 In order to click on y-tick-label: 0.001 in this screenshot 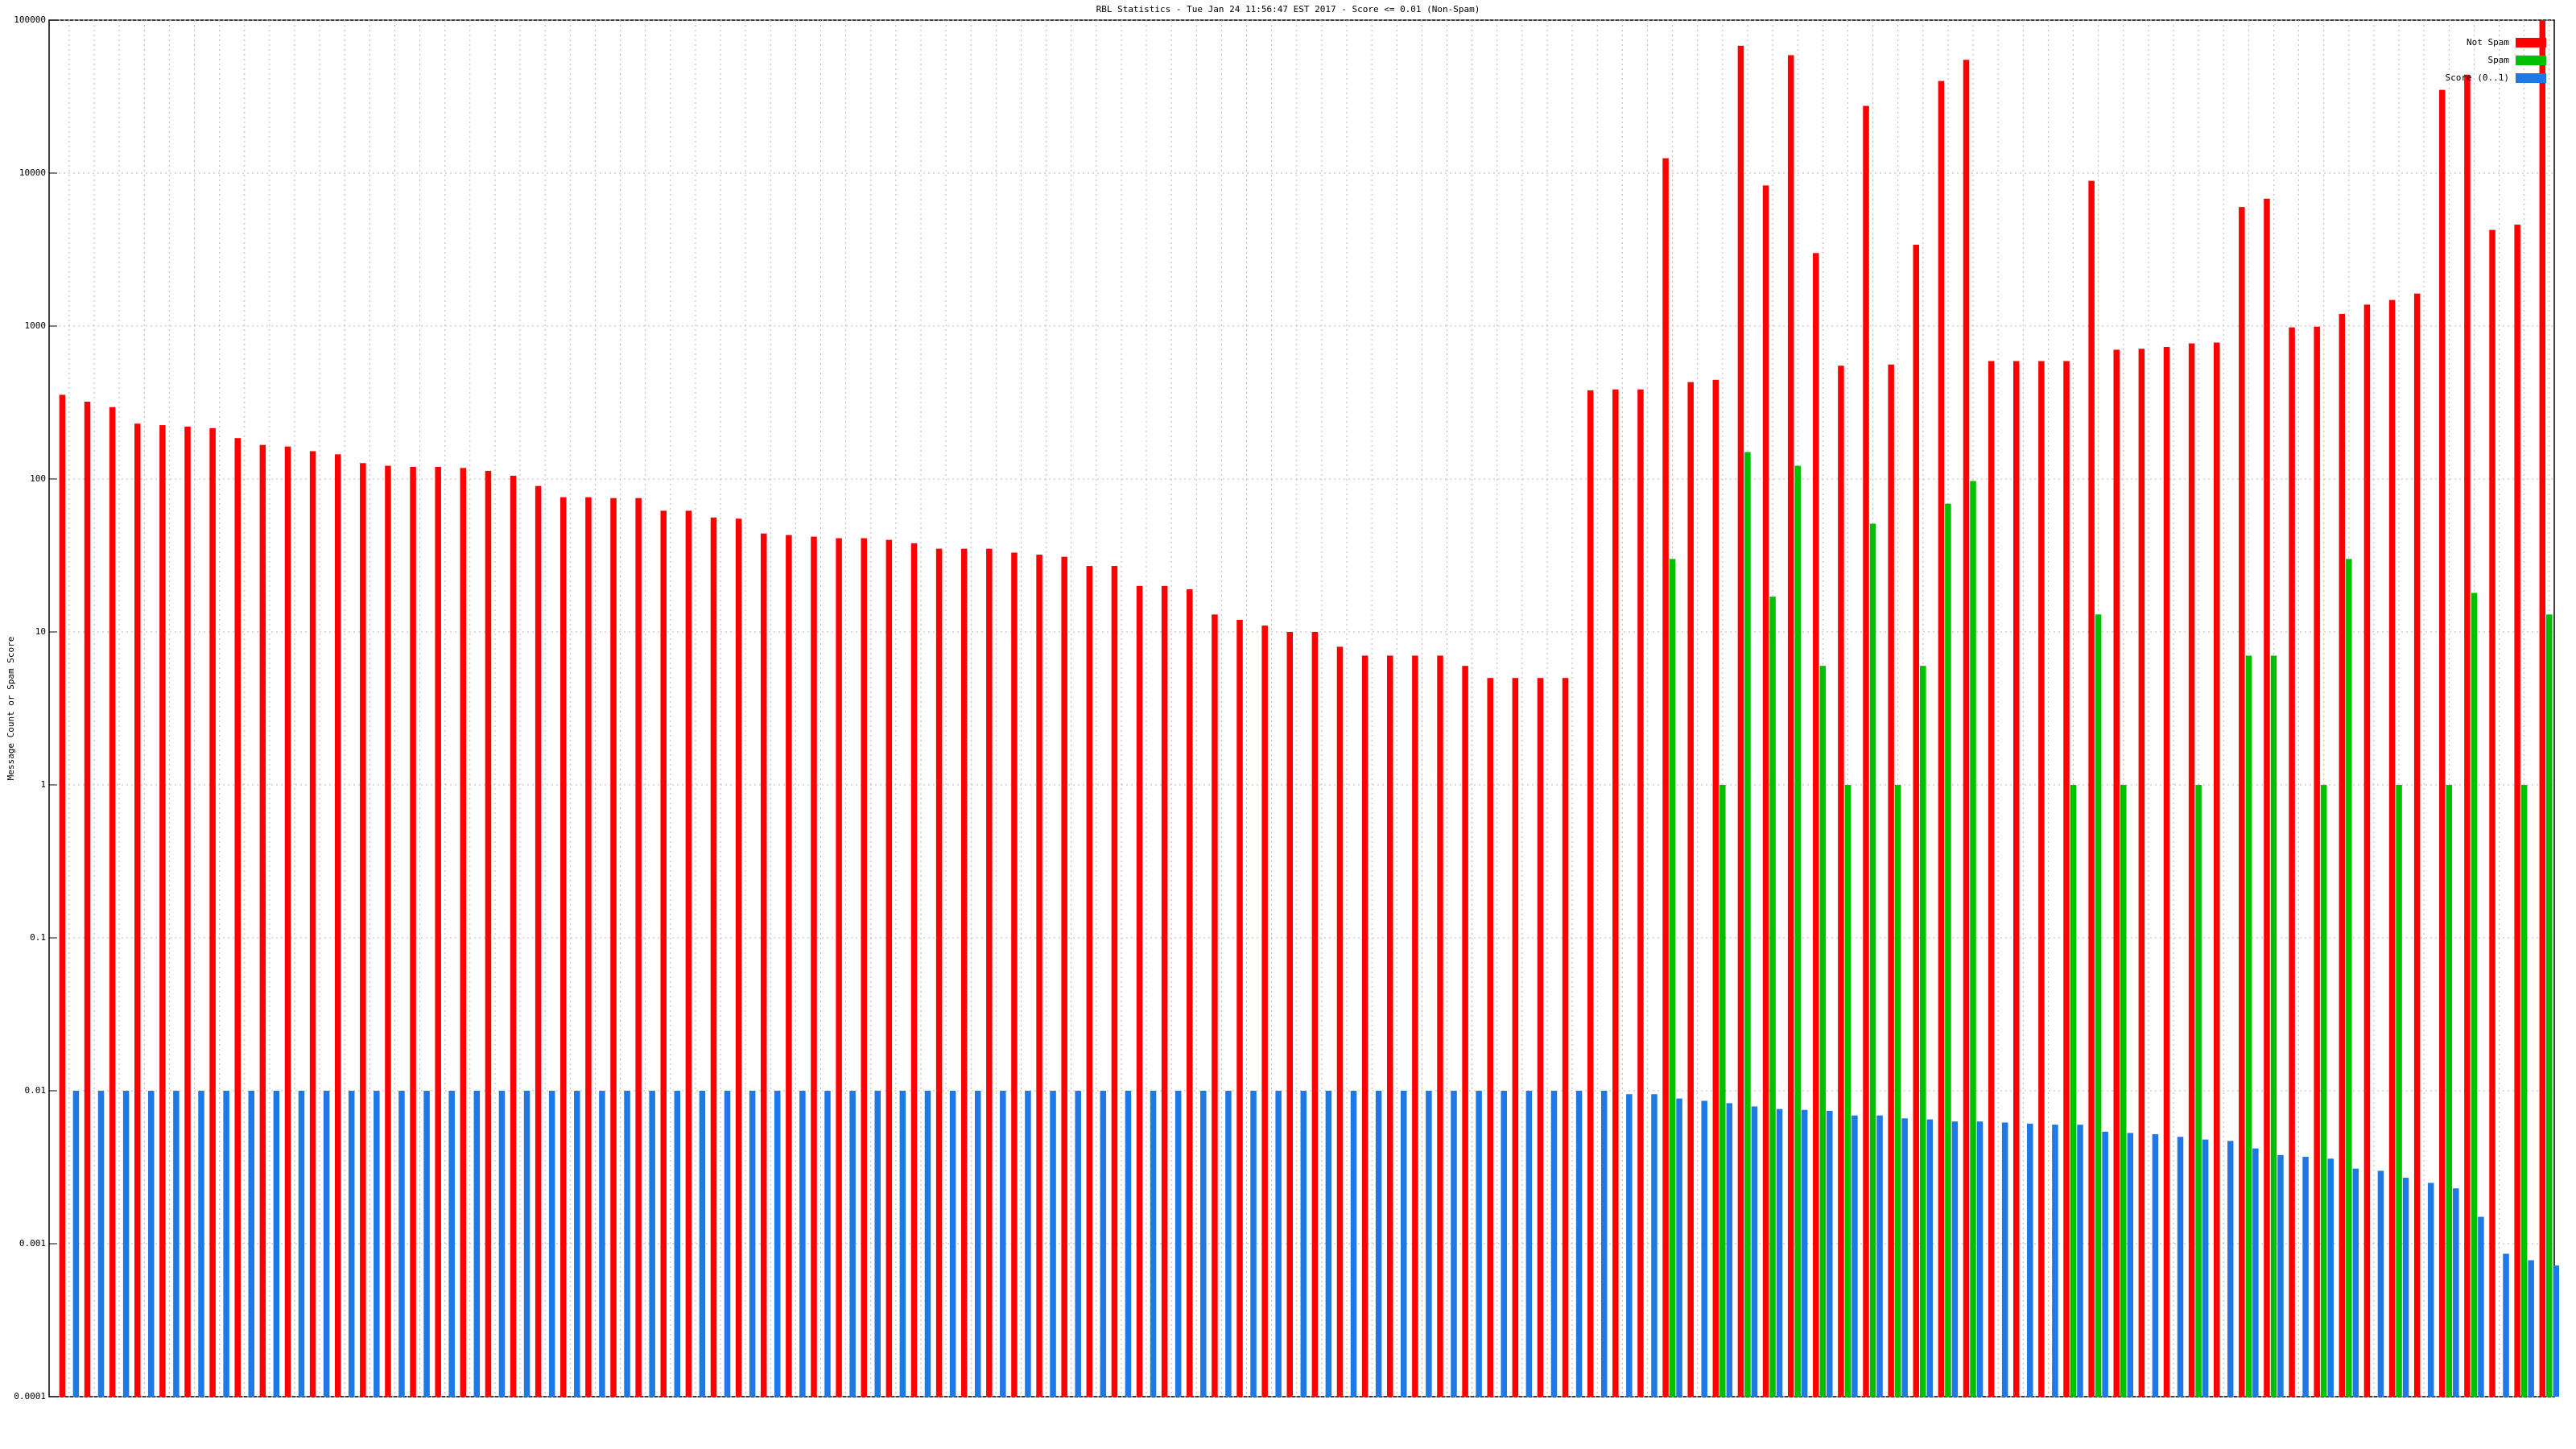, I will do `click(32, 1243)`.